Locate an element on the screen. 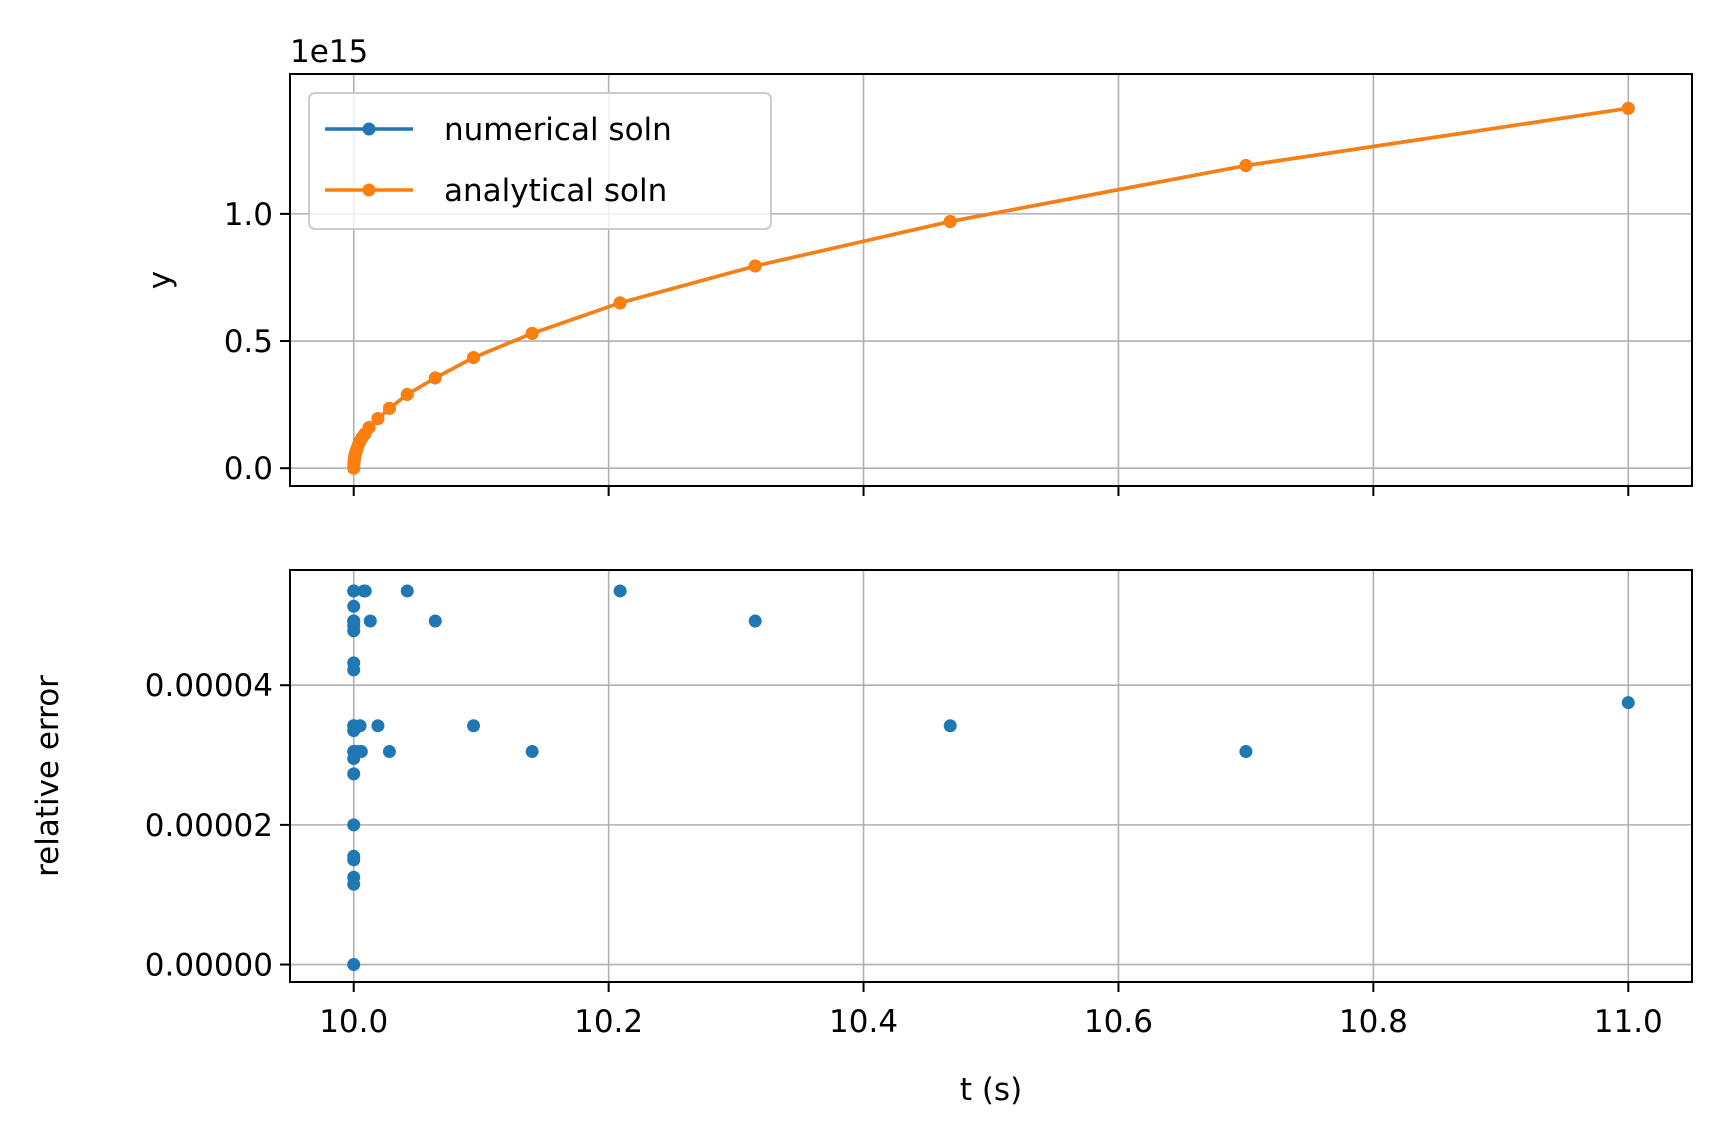  legend-marker-numerical is located at coordinates (369, 129).